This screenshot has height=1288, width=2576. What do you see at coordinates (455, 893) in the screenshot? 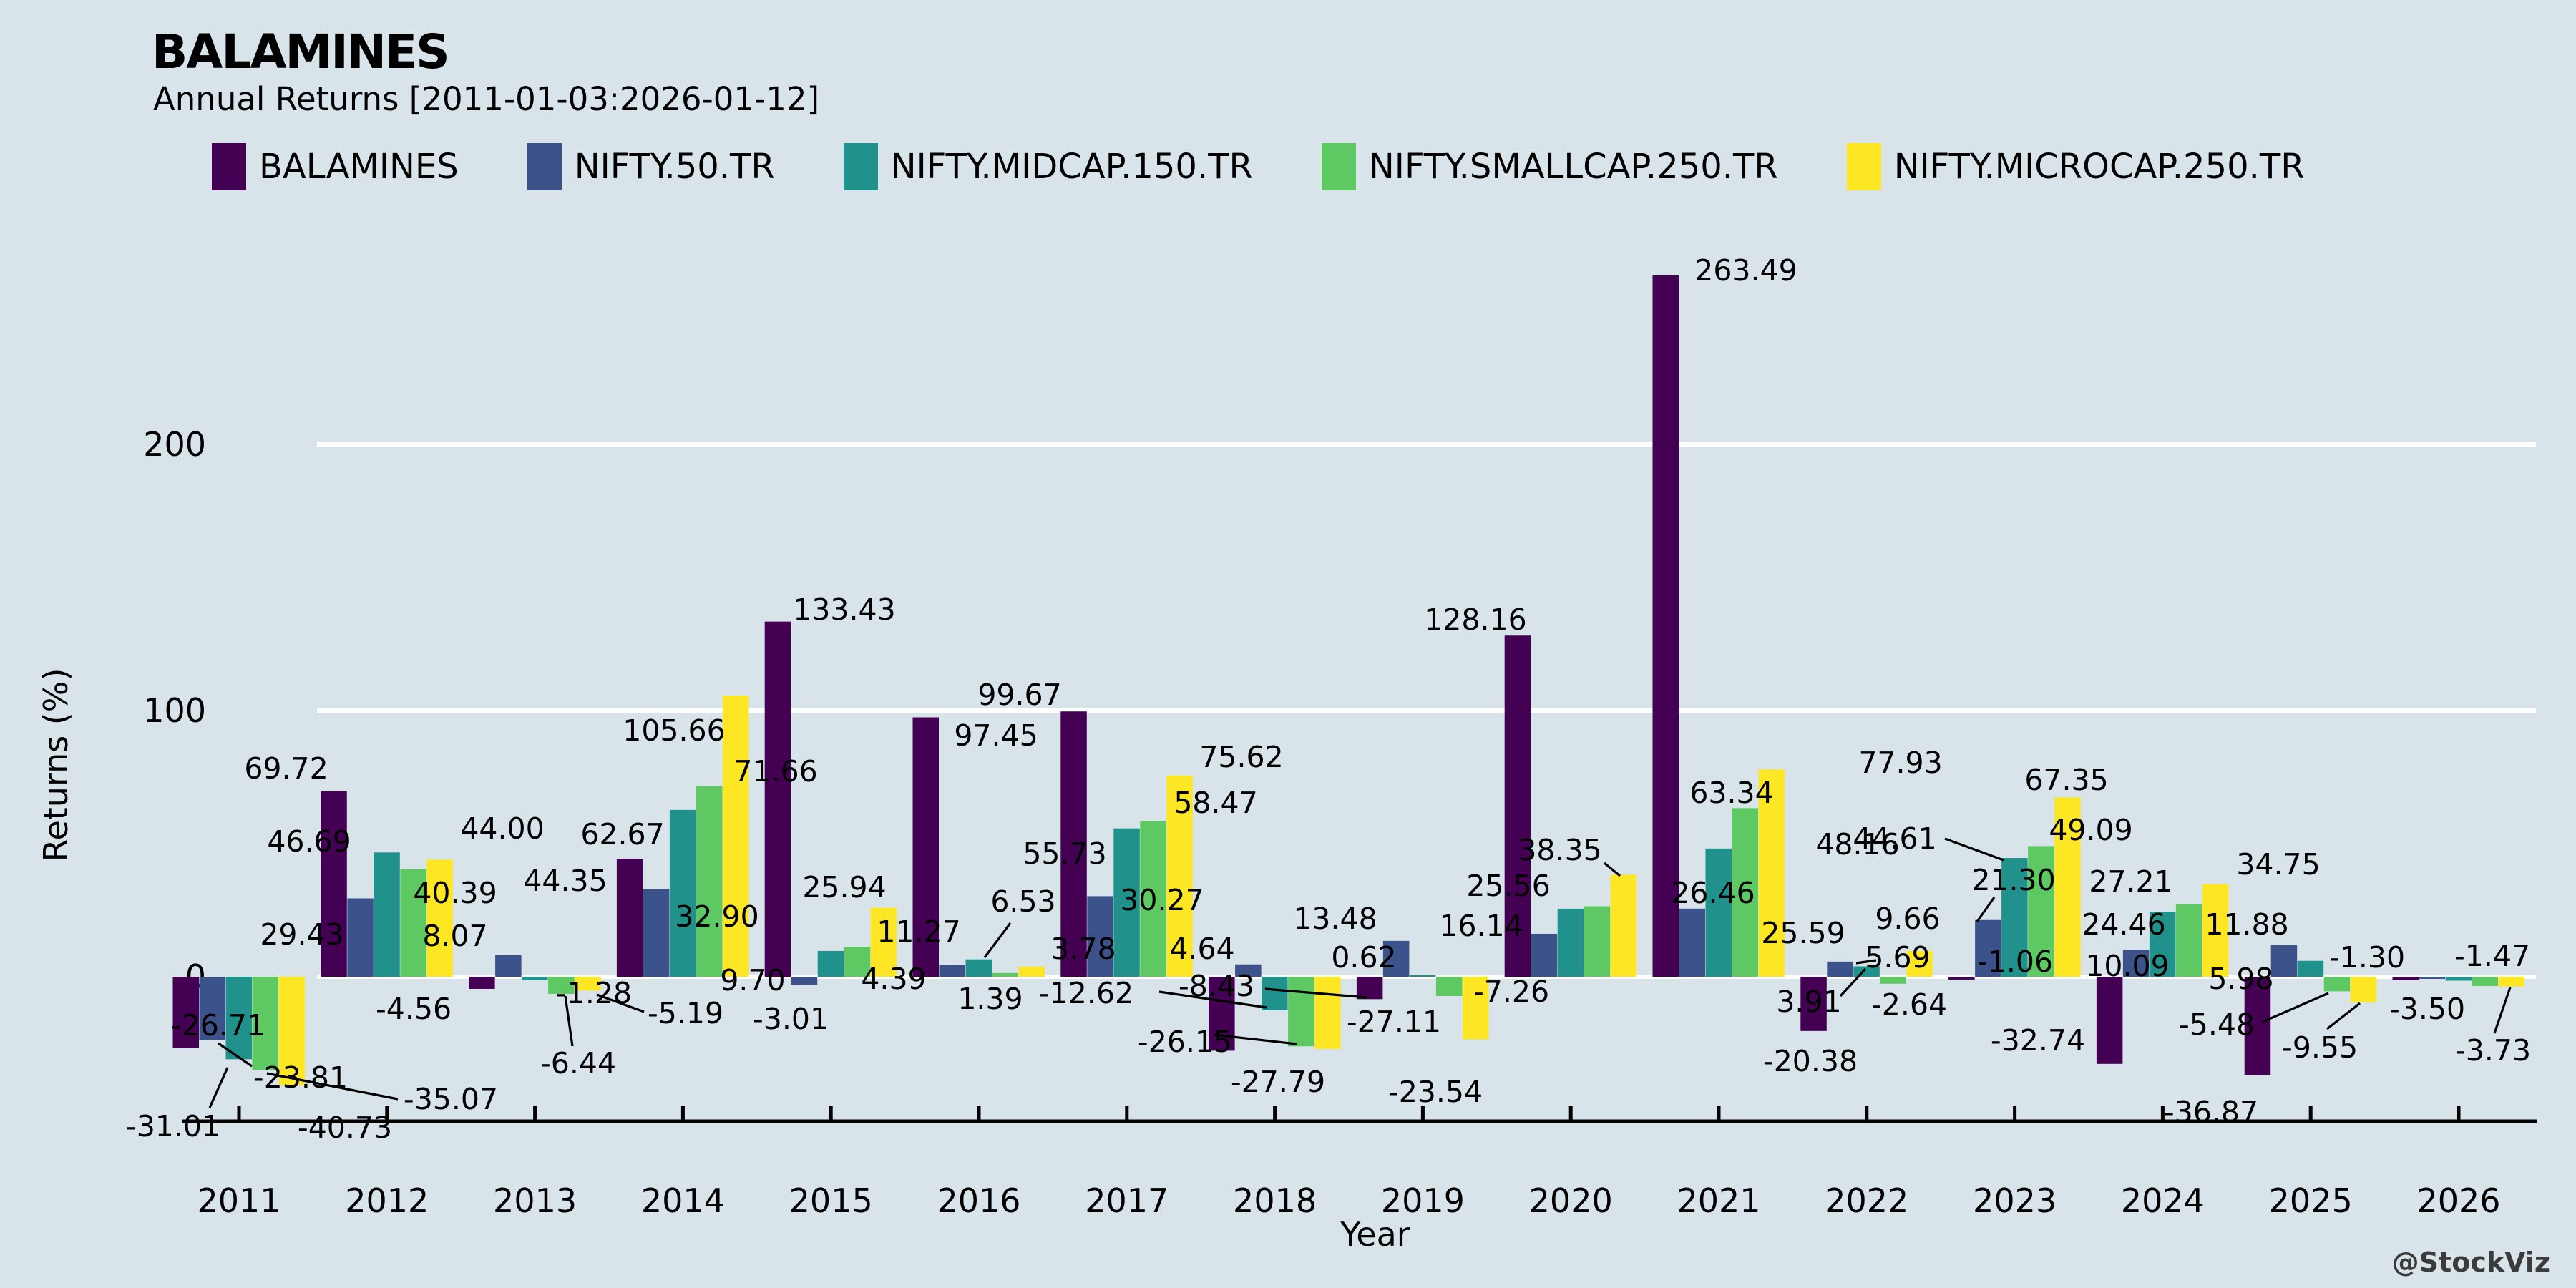
I see `value-label-NIFTY.SMALLCAP.250.TR-2012: 40.39` at bounding box center [455, 893].